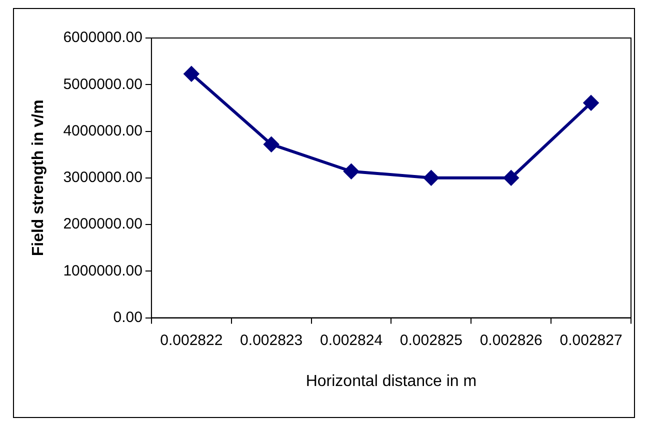 This screenshot has height=425, width=645. Describe the element at coordinates (271, 340) in the screenshot. I see `x-tick-label: 0.002823` at that location.